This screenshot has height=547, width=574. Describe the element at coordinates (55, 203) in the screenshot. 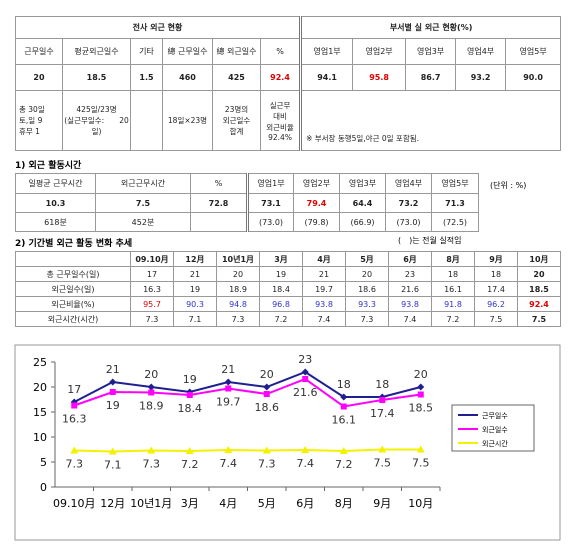

I see `cell: 10.3` at that location.